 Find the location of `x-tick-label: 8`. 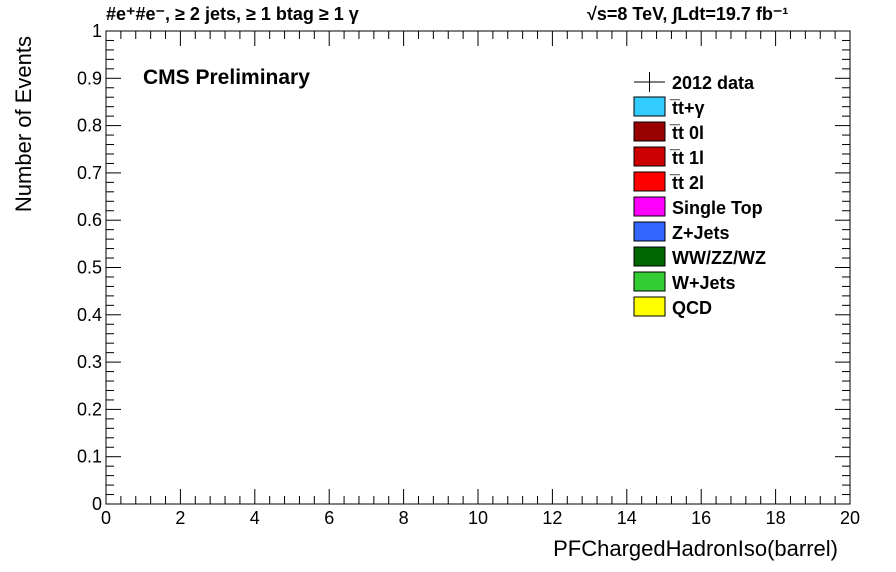

x-tick-label: 8 is located at coordinates (404, 518).